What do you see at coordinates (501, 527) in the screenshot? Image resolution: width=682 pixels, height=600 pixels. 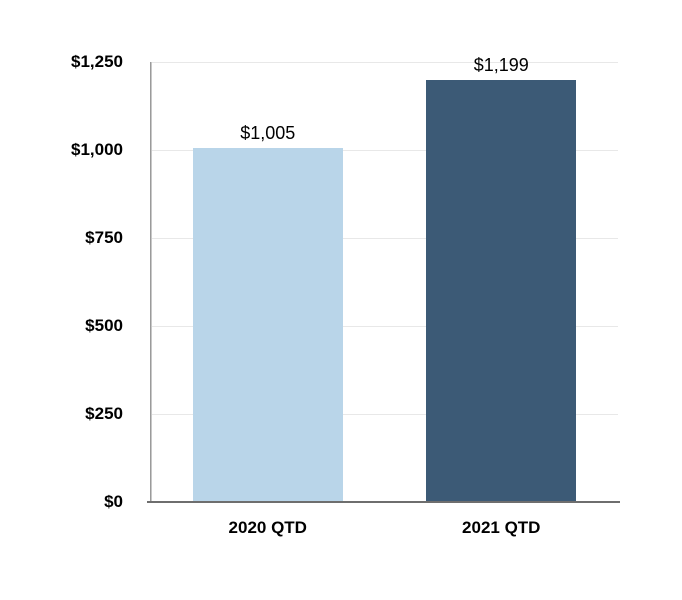 I see `x-category-label: 2021 QTD` at bounding box center [501, 527].